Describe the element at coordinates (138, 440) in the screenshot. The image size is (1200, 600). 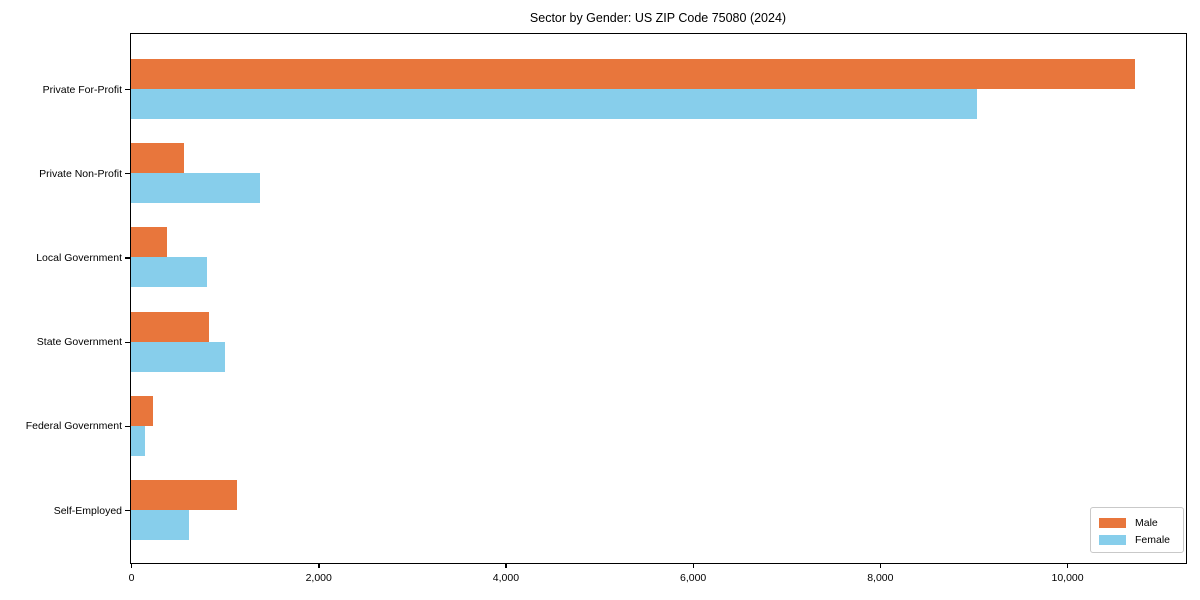
I see `bar-female-federal-government` at that location.